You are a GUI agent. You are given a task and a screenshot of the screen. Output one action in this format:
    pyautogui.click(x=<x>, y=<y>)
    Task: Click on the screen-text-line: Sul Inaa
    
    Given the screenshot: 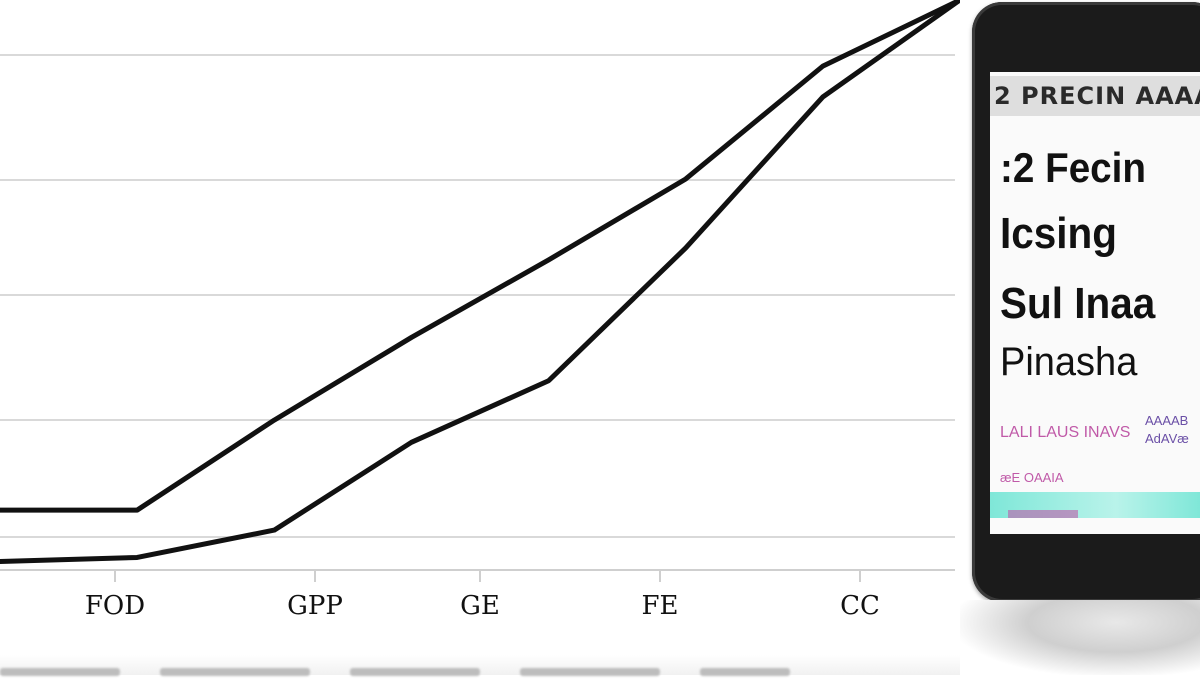 What is the action you would take?
    pyautogui.click(x=1078, y=303)
    